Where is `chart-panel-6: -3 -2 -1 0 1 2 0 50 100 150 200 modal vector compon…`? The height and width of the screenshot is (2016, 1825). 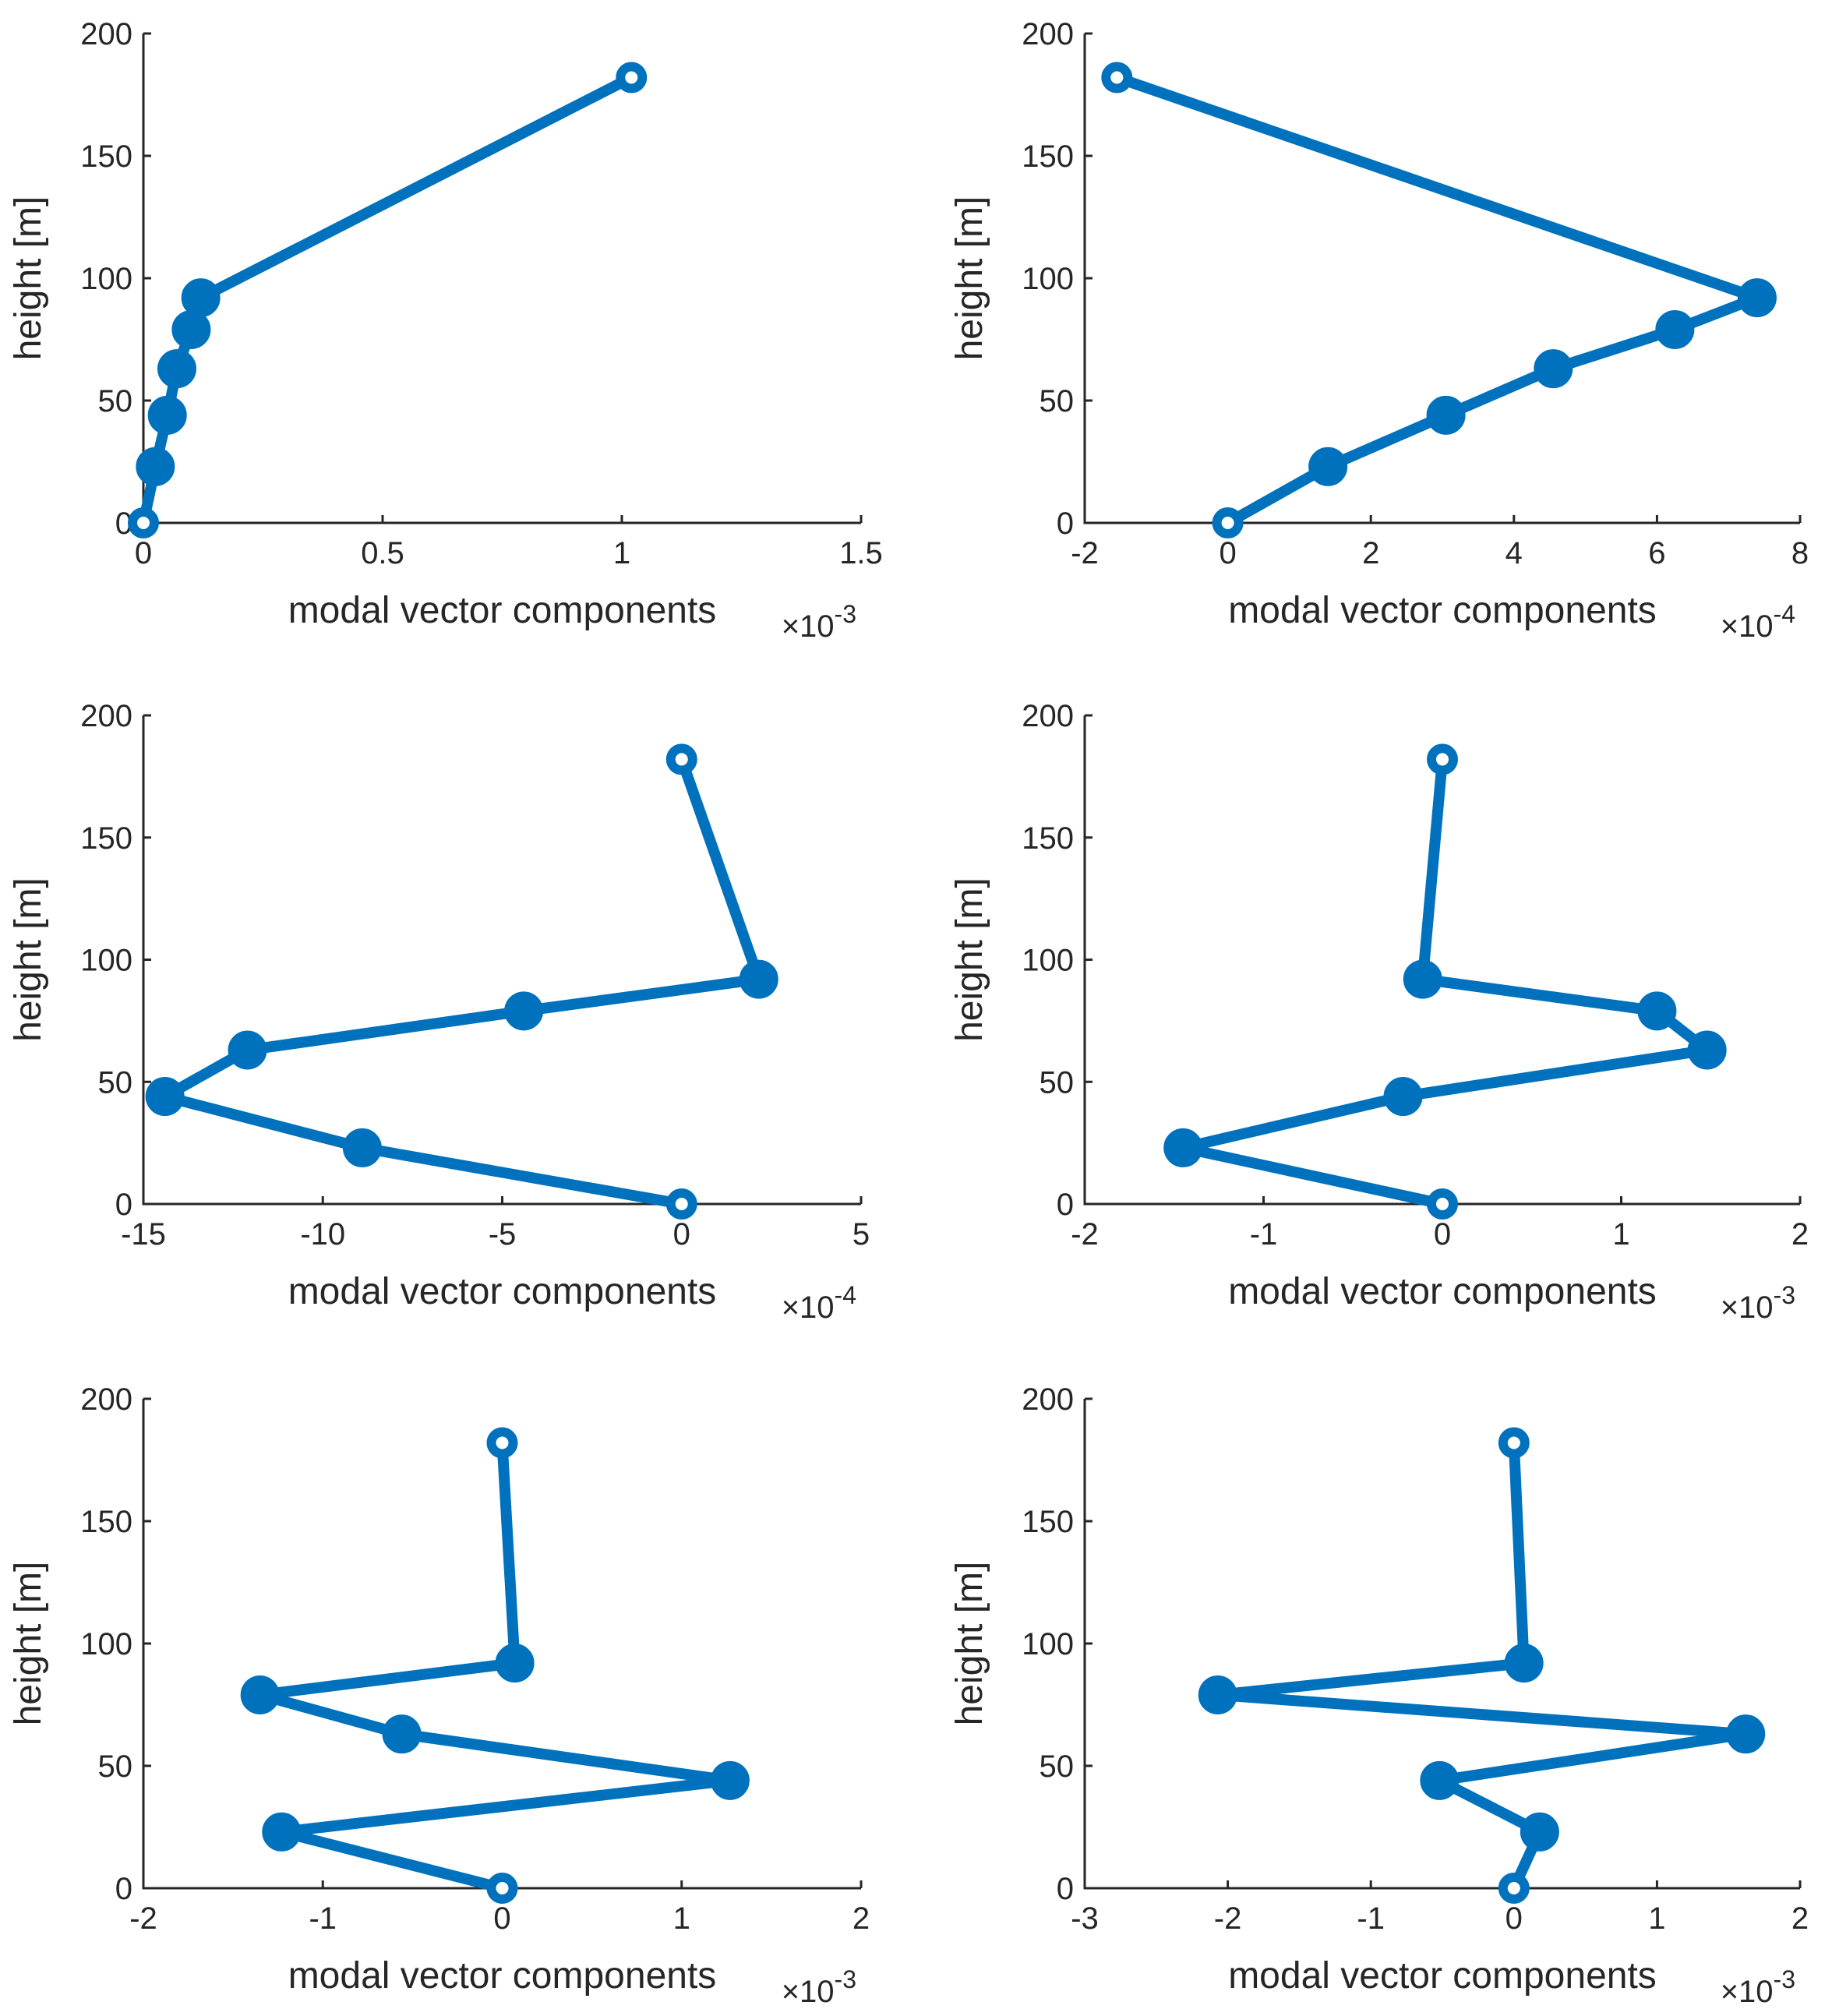 chart-panel-6: -3 -2 -1 0 1 2 0 50 100 150 200 modal vector compon… is located at coordinates (1379, 1695).